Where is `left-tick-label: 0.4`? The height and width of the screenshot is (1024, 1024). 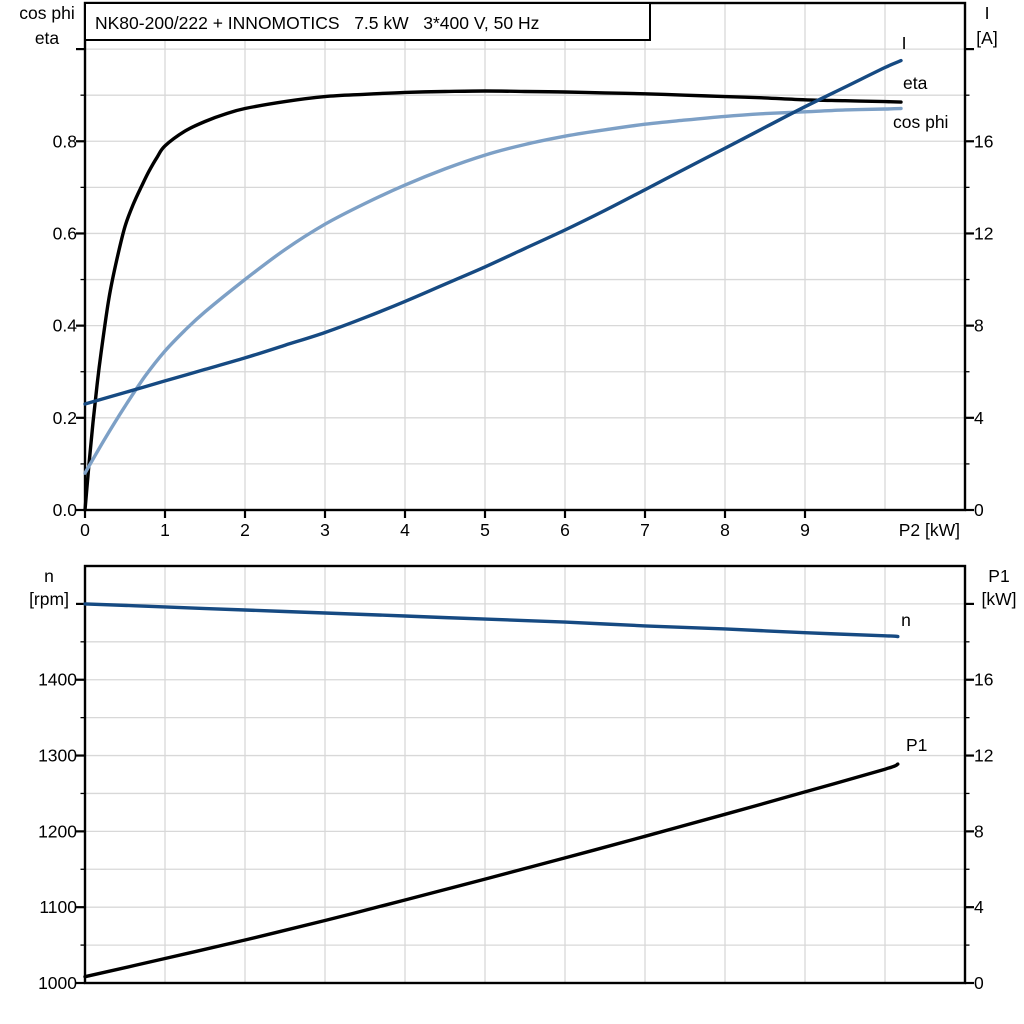 left-tick-label: 0.4 is located at coordinates (65, 326).